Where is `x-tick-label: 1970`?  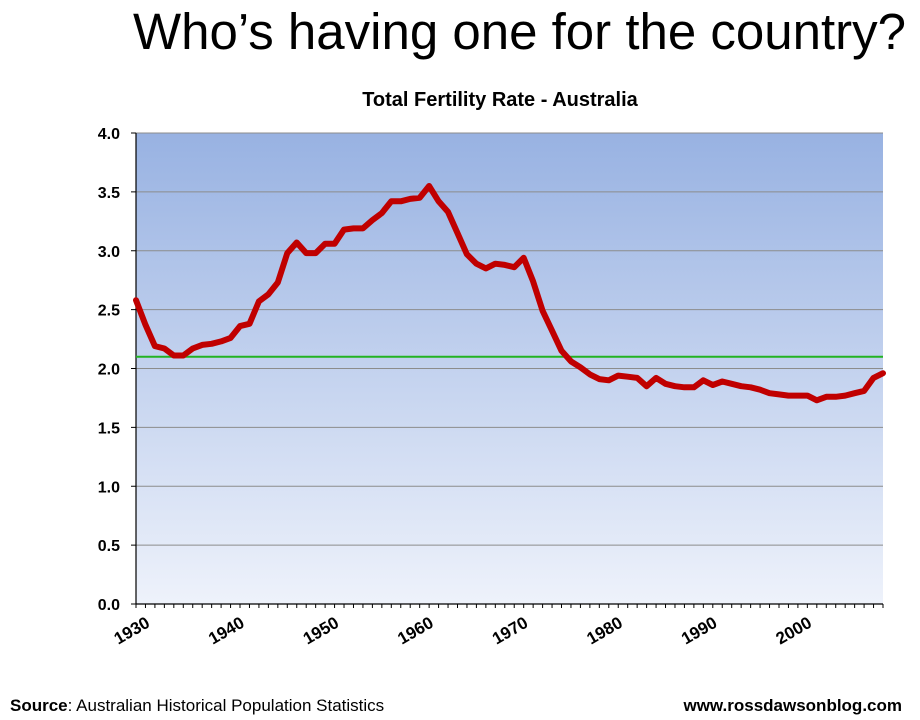 x-tick-label: 1970 is located at coordinates (510, 630).